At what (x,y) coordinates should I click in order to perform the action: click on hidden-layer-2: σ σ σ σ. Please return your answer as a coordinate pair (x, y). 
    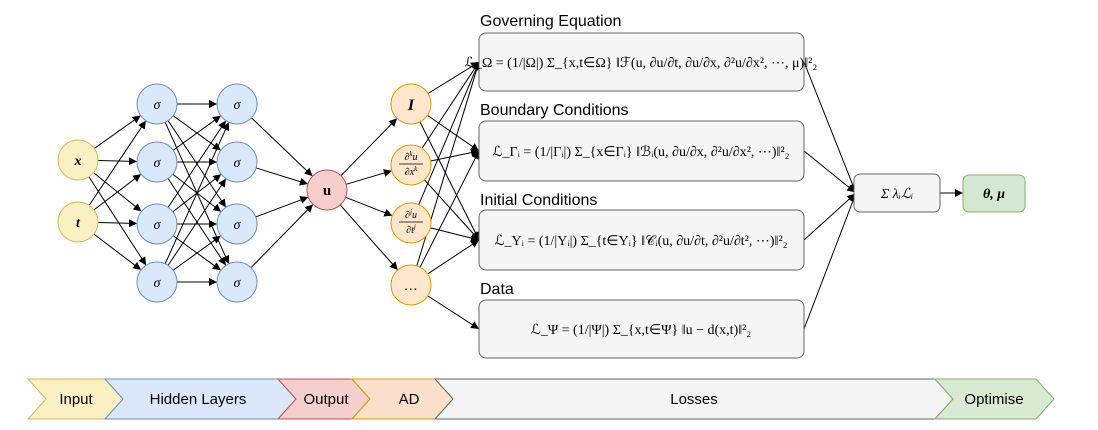
    Looking at the image, I should click on (237, 193).